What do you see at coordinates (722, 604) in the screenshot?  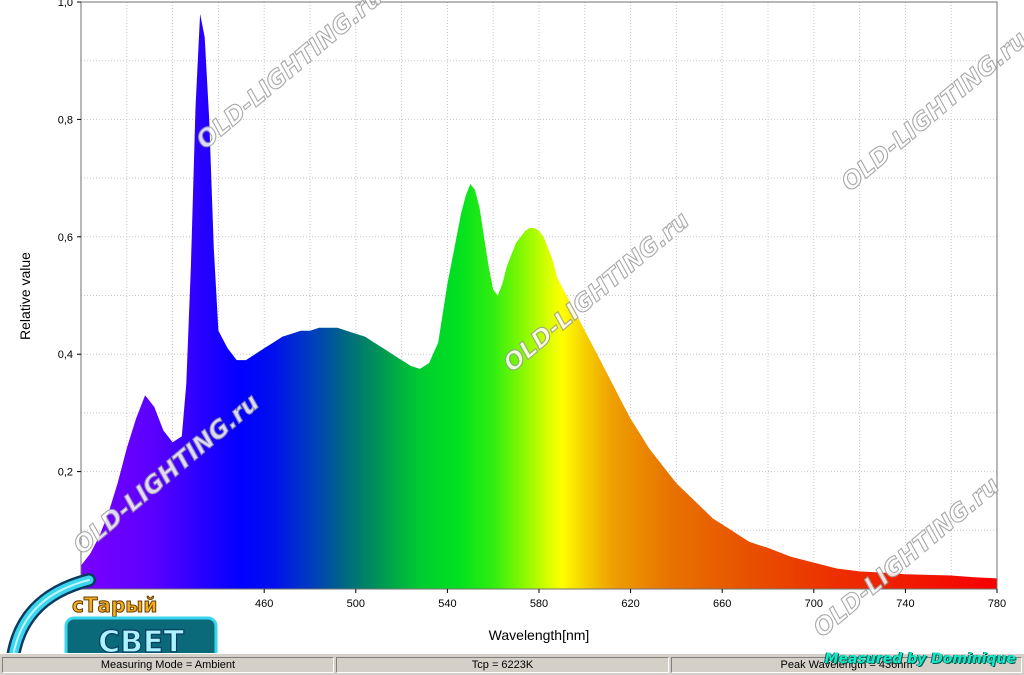 I see `x-tick-label: 660` at bounding box center [722, 604].